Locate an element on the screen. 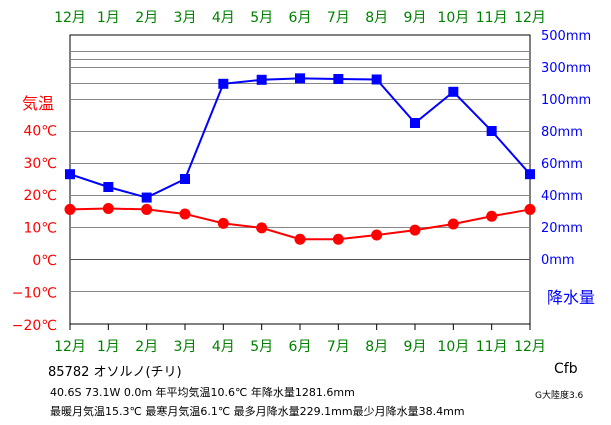 Image resolution: width=611 pixels, height=425 pixels. temperature-tick-label: 20℃ is located at coordinates (40, 196).